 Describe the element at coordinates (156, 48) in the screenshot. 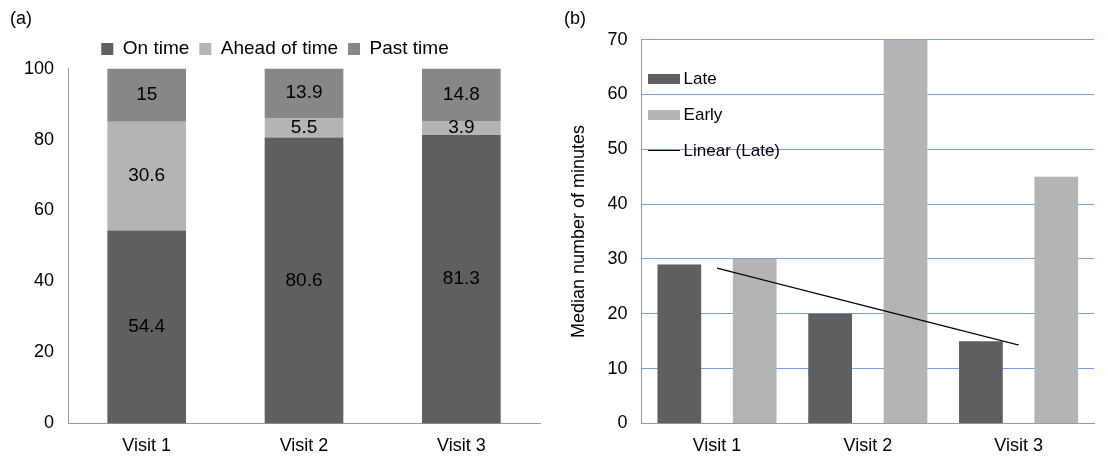

I see `legend-label: On time` at that location.